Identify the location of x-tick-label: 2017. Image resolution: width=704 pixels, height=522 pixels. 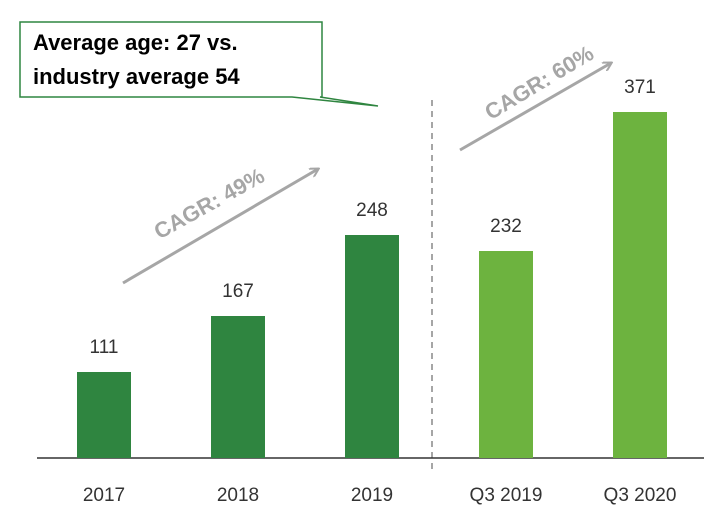
(104, 495).